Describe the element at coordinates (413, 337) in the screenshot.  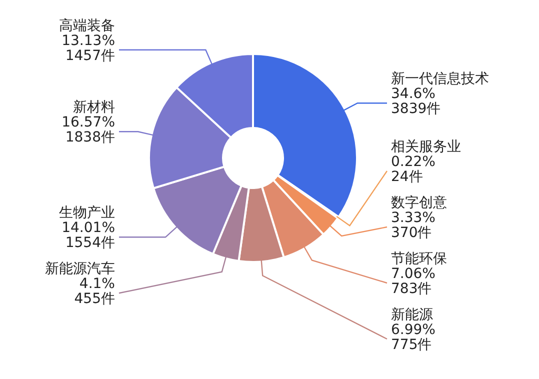
I see `data-label: 6.99% 775件` at that location.